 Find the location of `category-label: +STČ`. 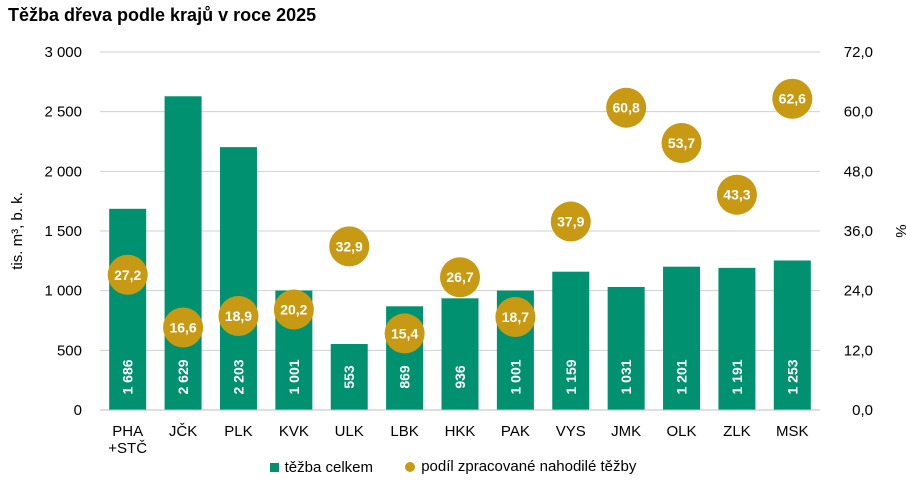

category-label: +STČ is located at coordinates (127, 447).